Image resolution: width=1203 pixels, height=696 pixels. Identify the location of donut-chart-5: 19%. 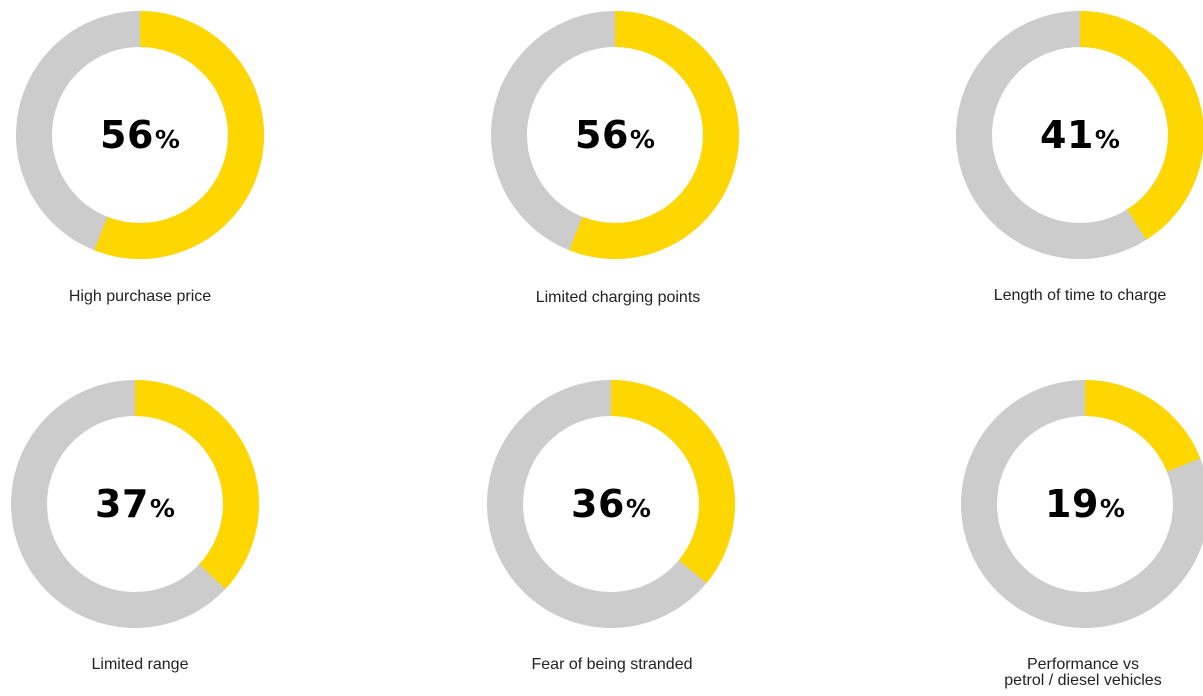
(1081, 504).